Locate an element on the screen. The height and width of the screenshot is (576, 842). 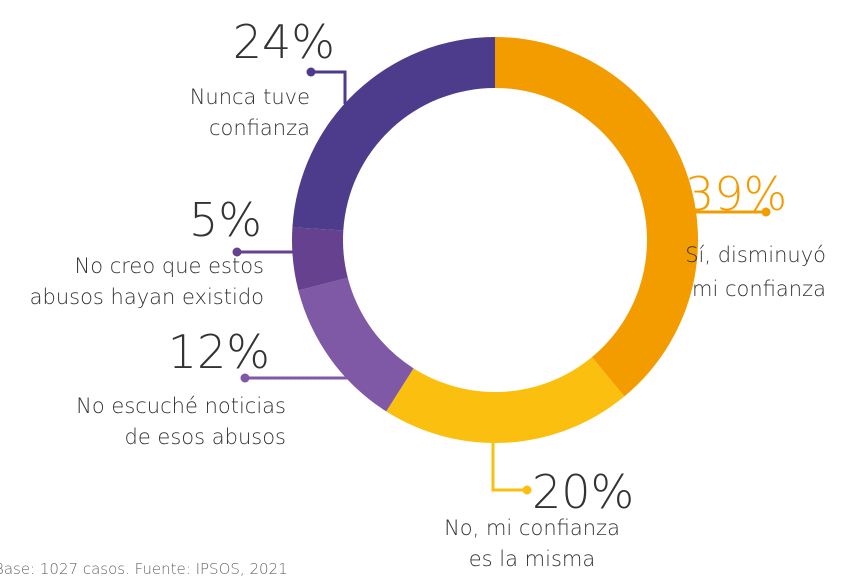
value-label: 39% is located at coordinates (736, 194).